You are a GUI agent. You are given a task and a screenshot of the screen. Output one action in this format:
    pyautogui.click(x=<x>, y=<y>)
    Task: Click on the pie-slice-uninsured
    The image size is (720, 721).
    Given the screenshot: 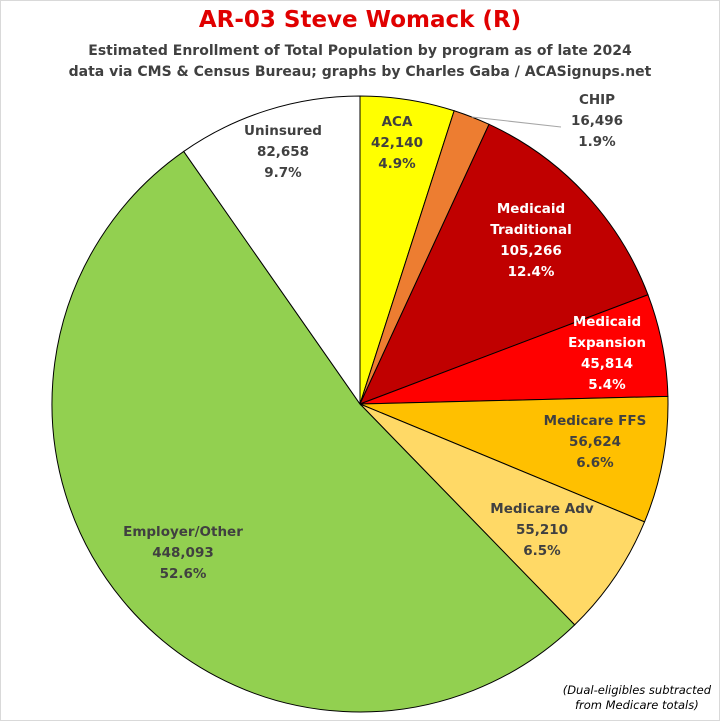 What is the action you would take?
    pyautogui.click(x=272, y=250)
    